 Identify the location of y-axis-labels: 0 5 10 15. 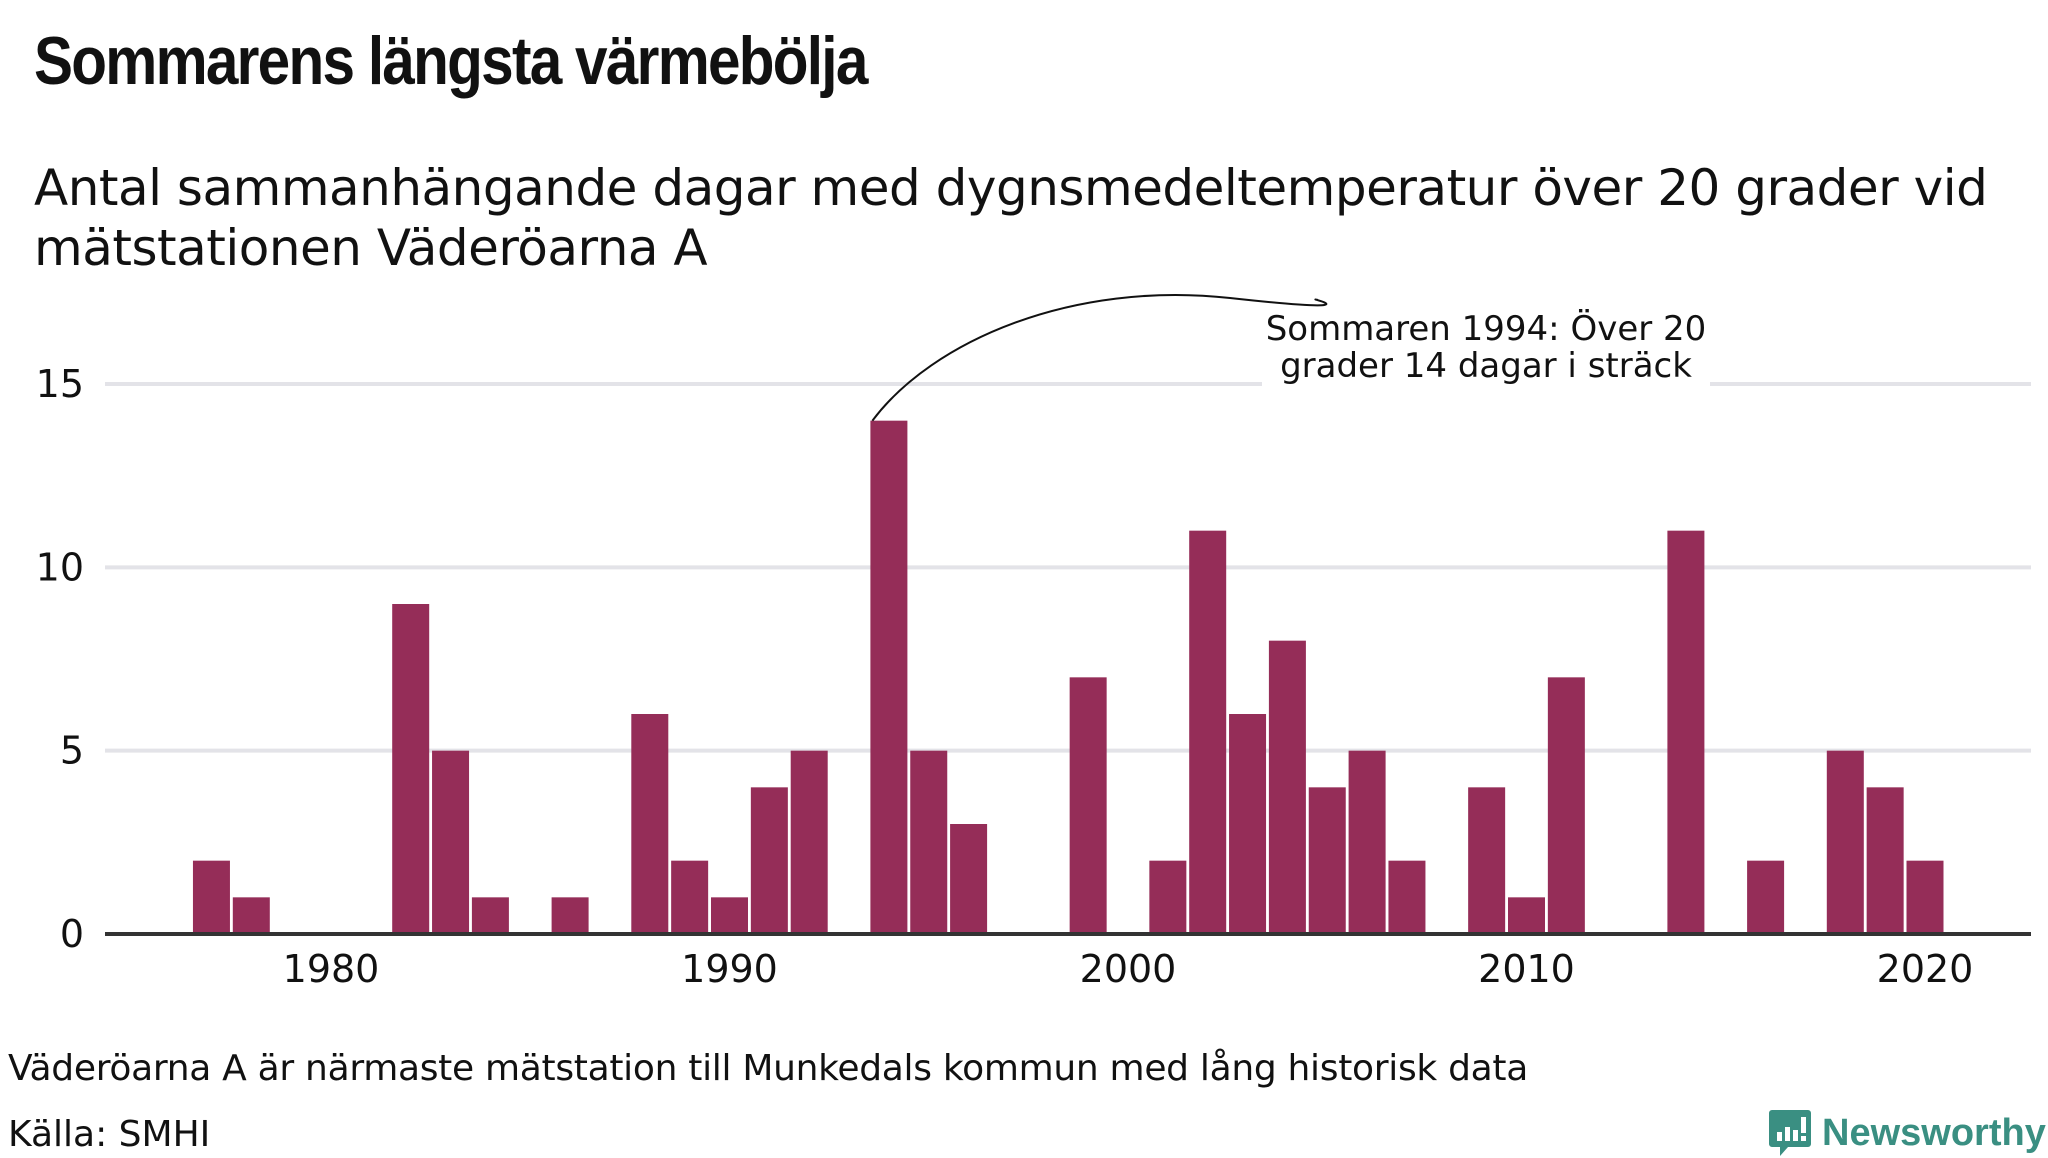
(60, 659).